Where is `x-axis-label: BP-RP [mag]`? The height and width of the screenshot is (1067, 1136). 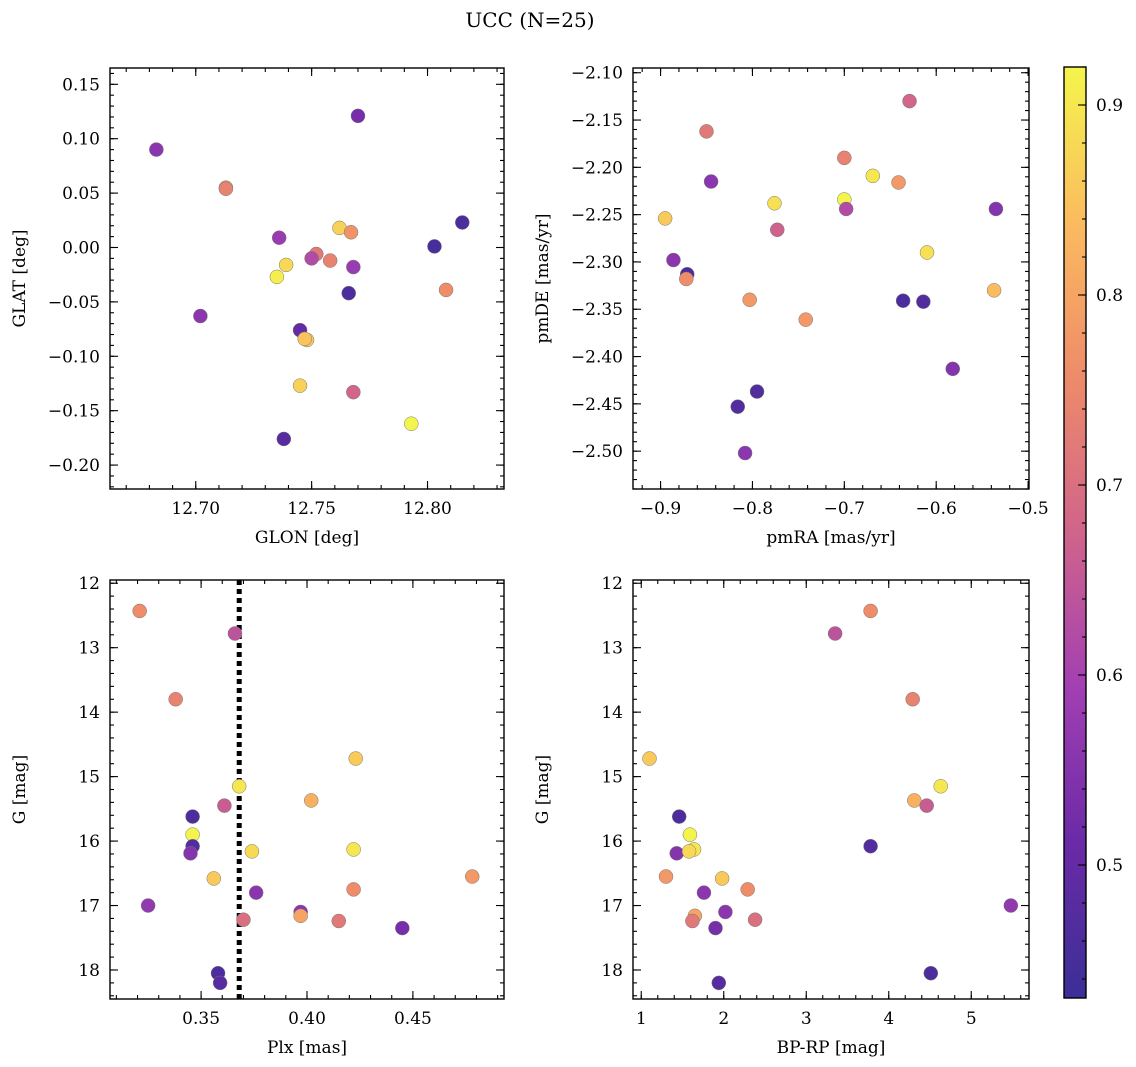 x-axis-label: BP-RP [mag] is located at coordinates (831, 1048).